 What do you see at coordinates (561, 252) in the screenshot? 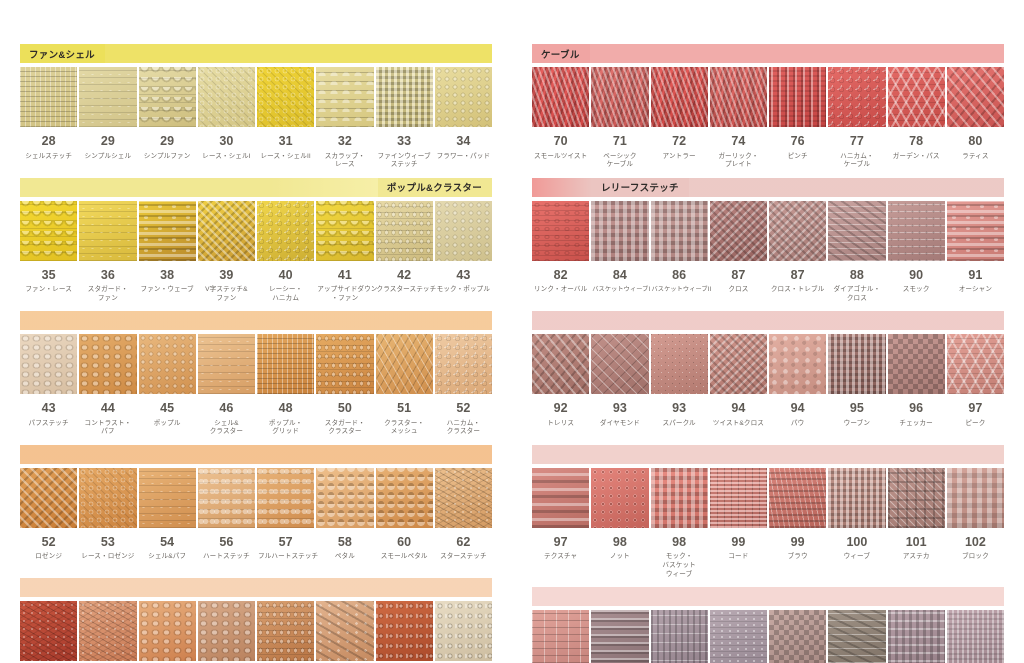
I see `swatch-cell: 82 リンク・オーバル` at bounding box center [561, 252].